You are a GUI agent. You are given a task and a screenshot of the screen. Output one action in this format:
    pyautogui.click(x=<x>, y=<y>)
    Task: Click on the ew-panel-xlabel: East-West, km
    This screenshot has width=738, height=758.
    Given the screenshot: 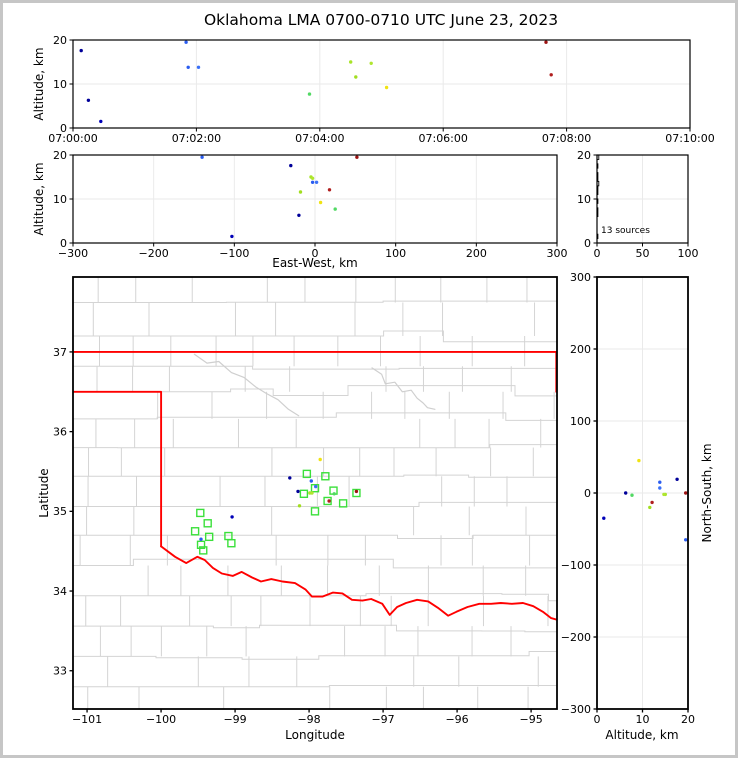 What is the action you would take?
    pyautogui.click(x=315, y=263)
    